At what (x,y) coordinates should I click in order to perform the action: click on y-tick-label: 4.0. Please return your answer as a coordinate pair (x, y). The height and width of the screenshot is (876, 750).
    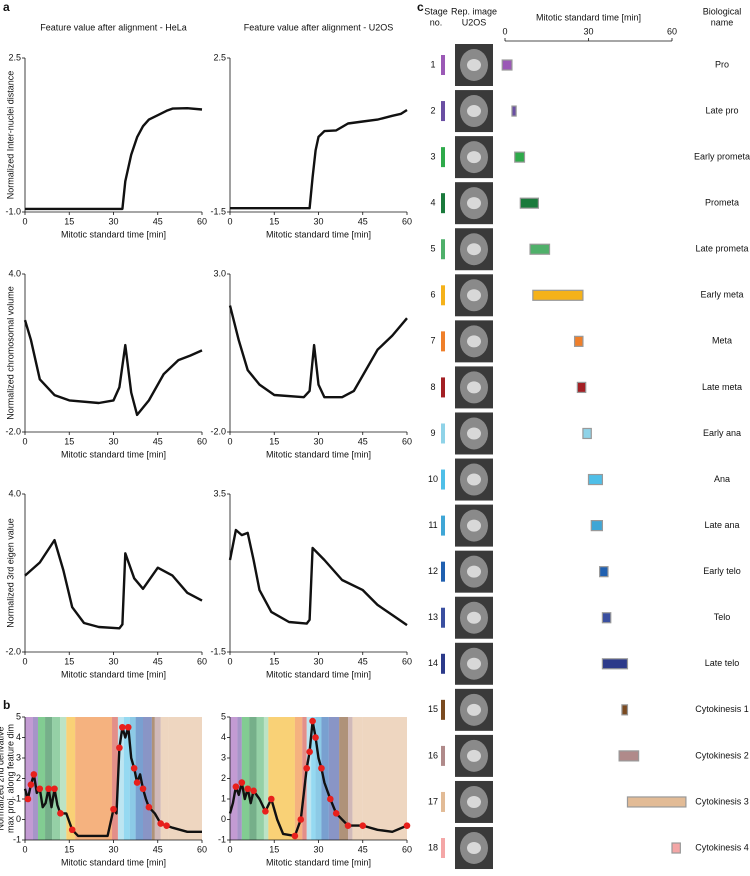
    Looking at the image, I should click on (14, 493).